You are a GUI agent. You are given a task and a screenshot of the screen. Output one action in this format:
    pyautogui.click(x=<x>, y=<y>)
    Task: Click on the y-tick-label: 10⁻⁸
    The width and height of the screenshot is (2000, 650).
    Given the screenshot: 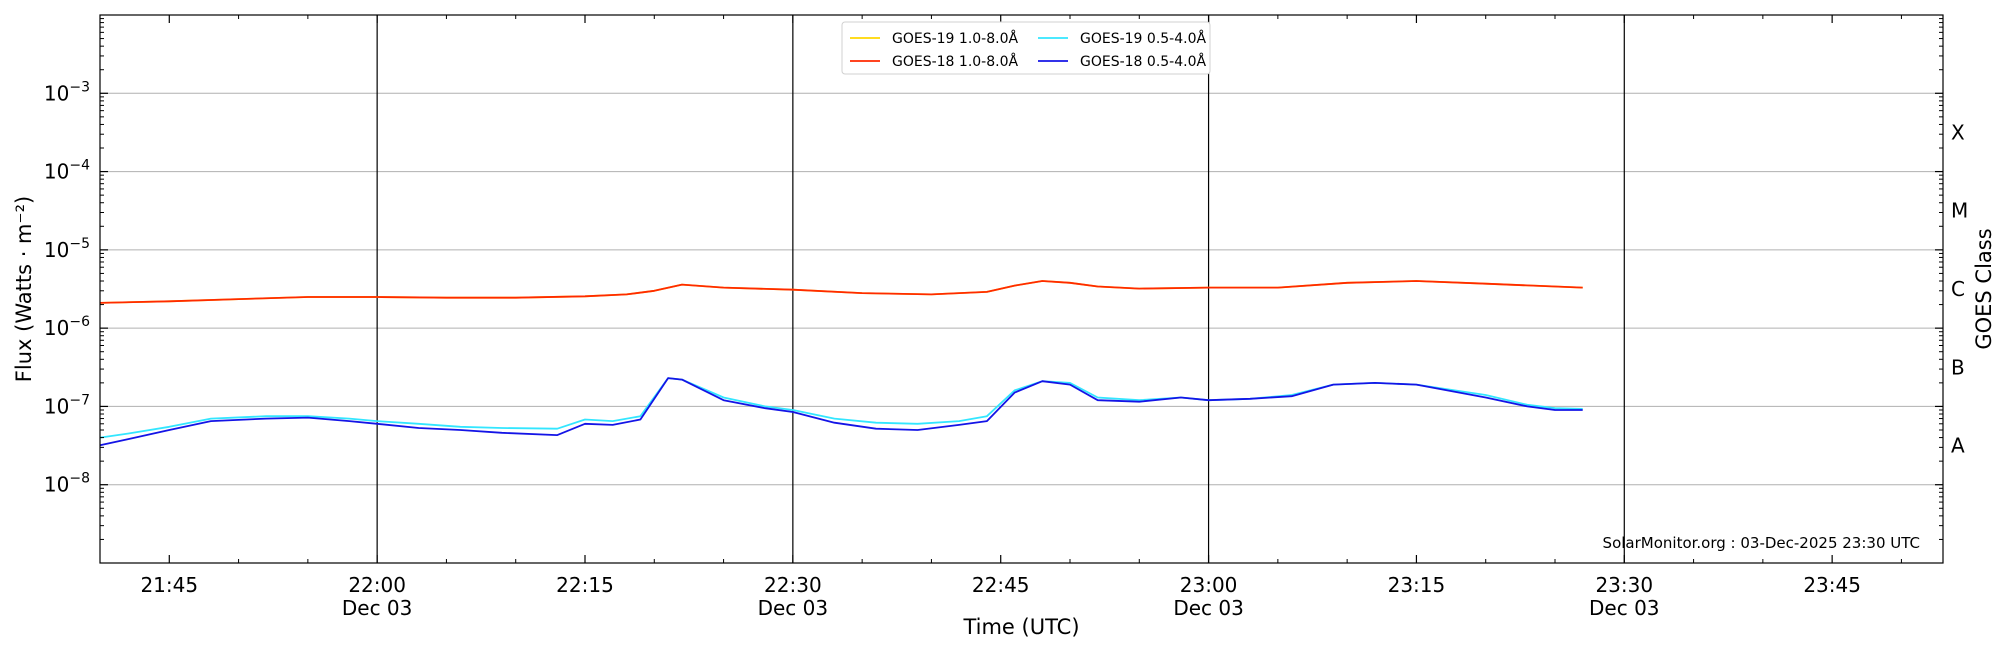 What is the action you would take?
    pyautogui.click(x=67, y=484)
    